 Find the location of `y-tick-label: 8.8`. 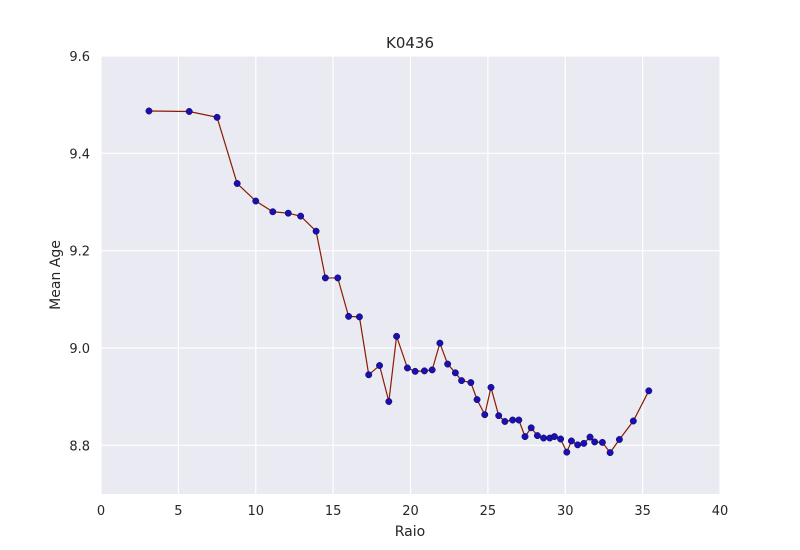

y-tick-label: 8.8 is located at coordinates (79, 446).